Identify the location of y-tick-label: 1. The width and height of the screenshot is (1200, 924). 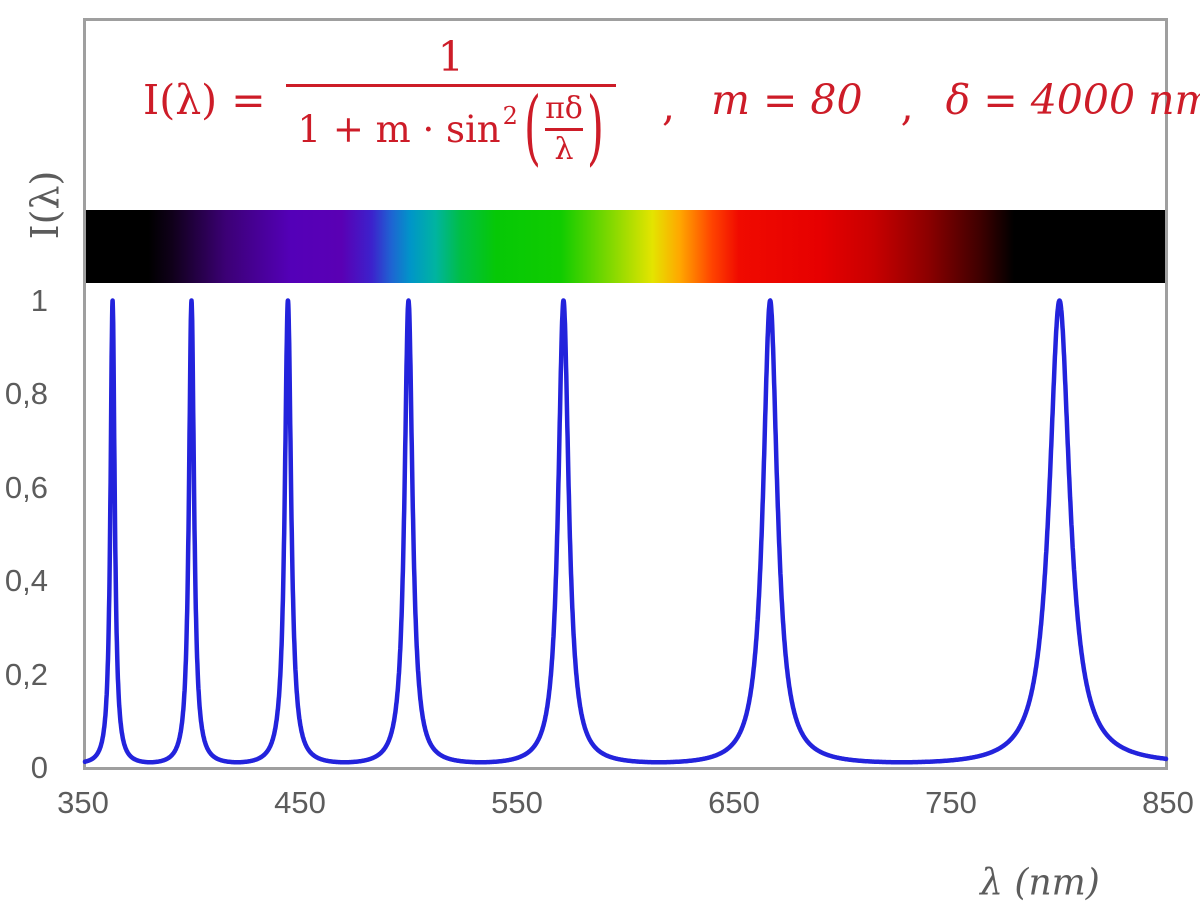
(39, 300).